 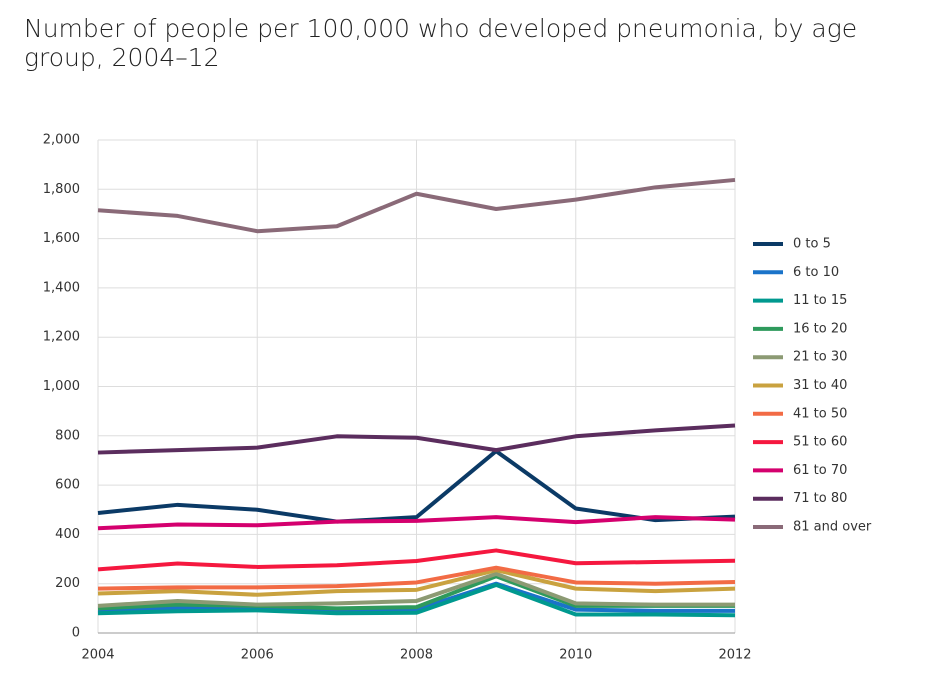 What do you see at coordinates (820, 442) in the screenshot?
I see `legend-label: 51 to 60` at bounding box center [820, 442].